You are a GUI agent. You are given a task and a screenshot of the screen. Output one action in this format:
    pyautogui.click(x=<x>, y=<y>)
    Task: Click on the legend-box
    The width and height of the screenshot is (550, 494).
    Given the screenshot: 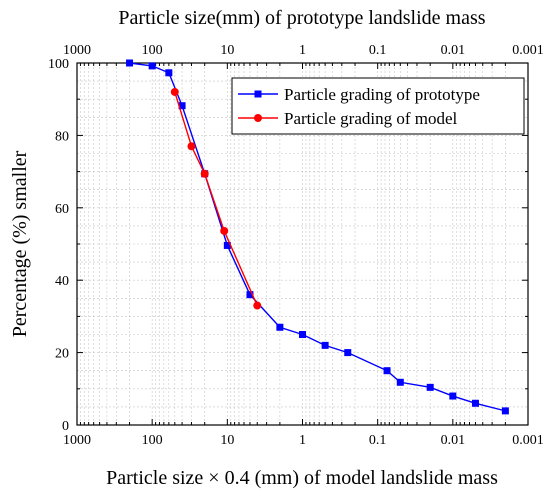 What is the action you would take?
    pyautogui.click(x=378, y=106)
    